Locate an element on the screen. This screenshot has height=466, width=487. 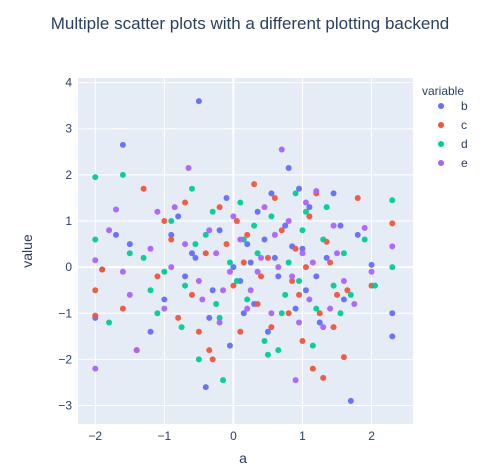
x-tick-label: −1 is located at coordinates (164, 436).